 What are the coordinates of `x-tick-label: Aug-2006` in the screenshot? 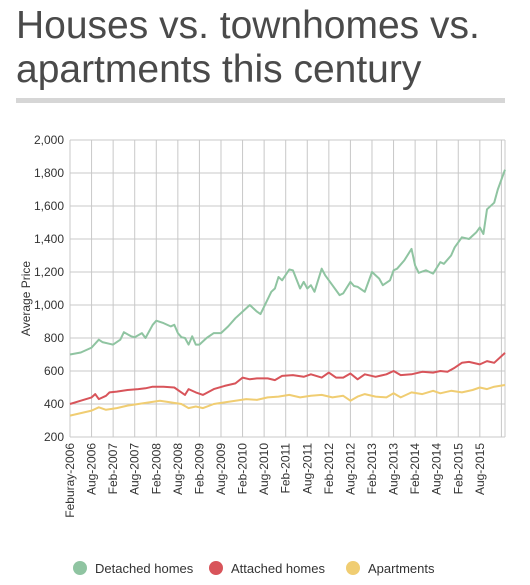 It's located at (92, 469).